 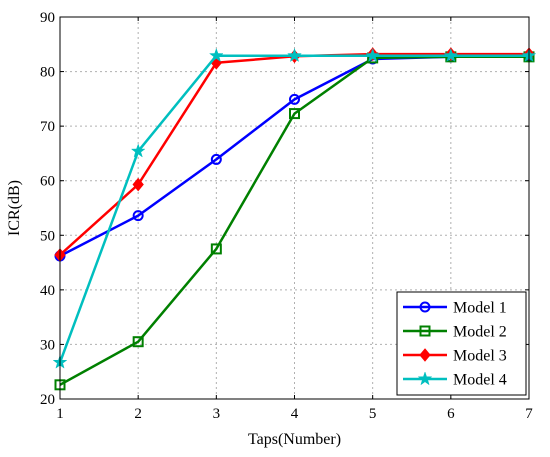 I want to click on legend-label: Model 4, so click(x=480, y=380).